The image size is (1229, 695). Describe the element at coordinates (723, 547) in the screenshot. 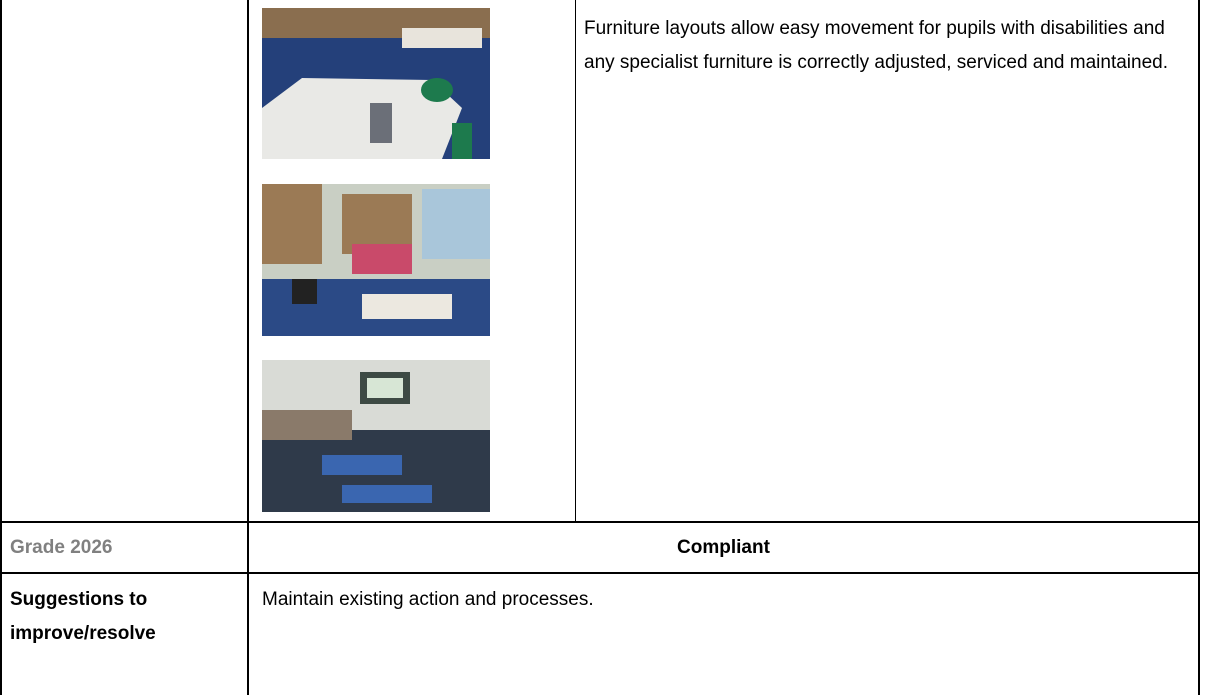

I see `grade-value: Compliant` at that location.